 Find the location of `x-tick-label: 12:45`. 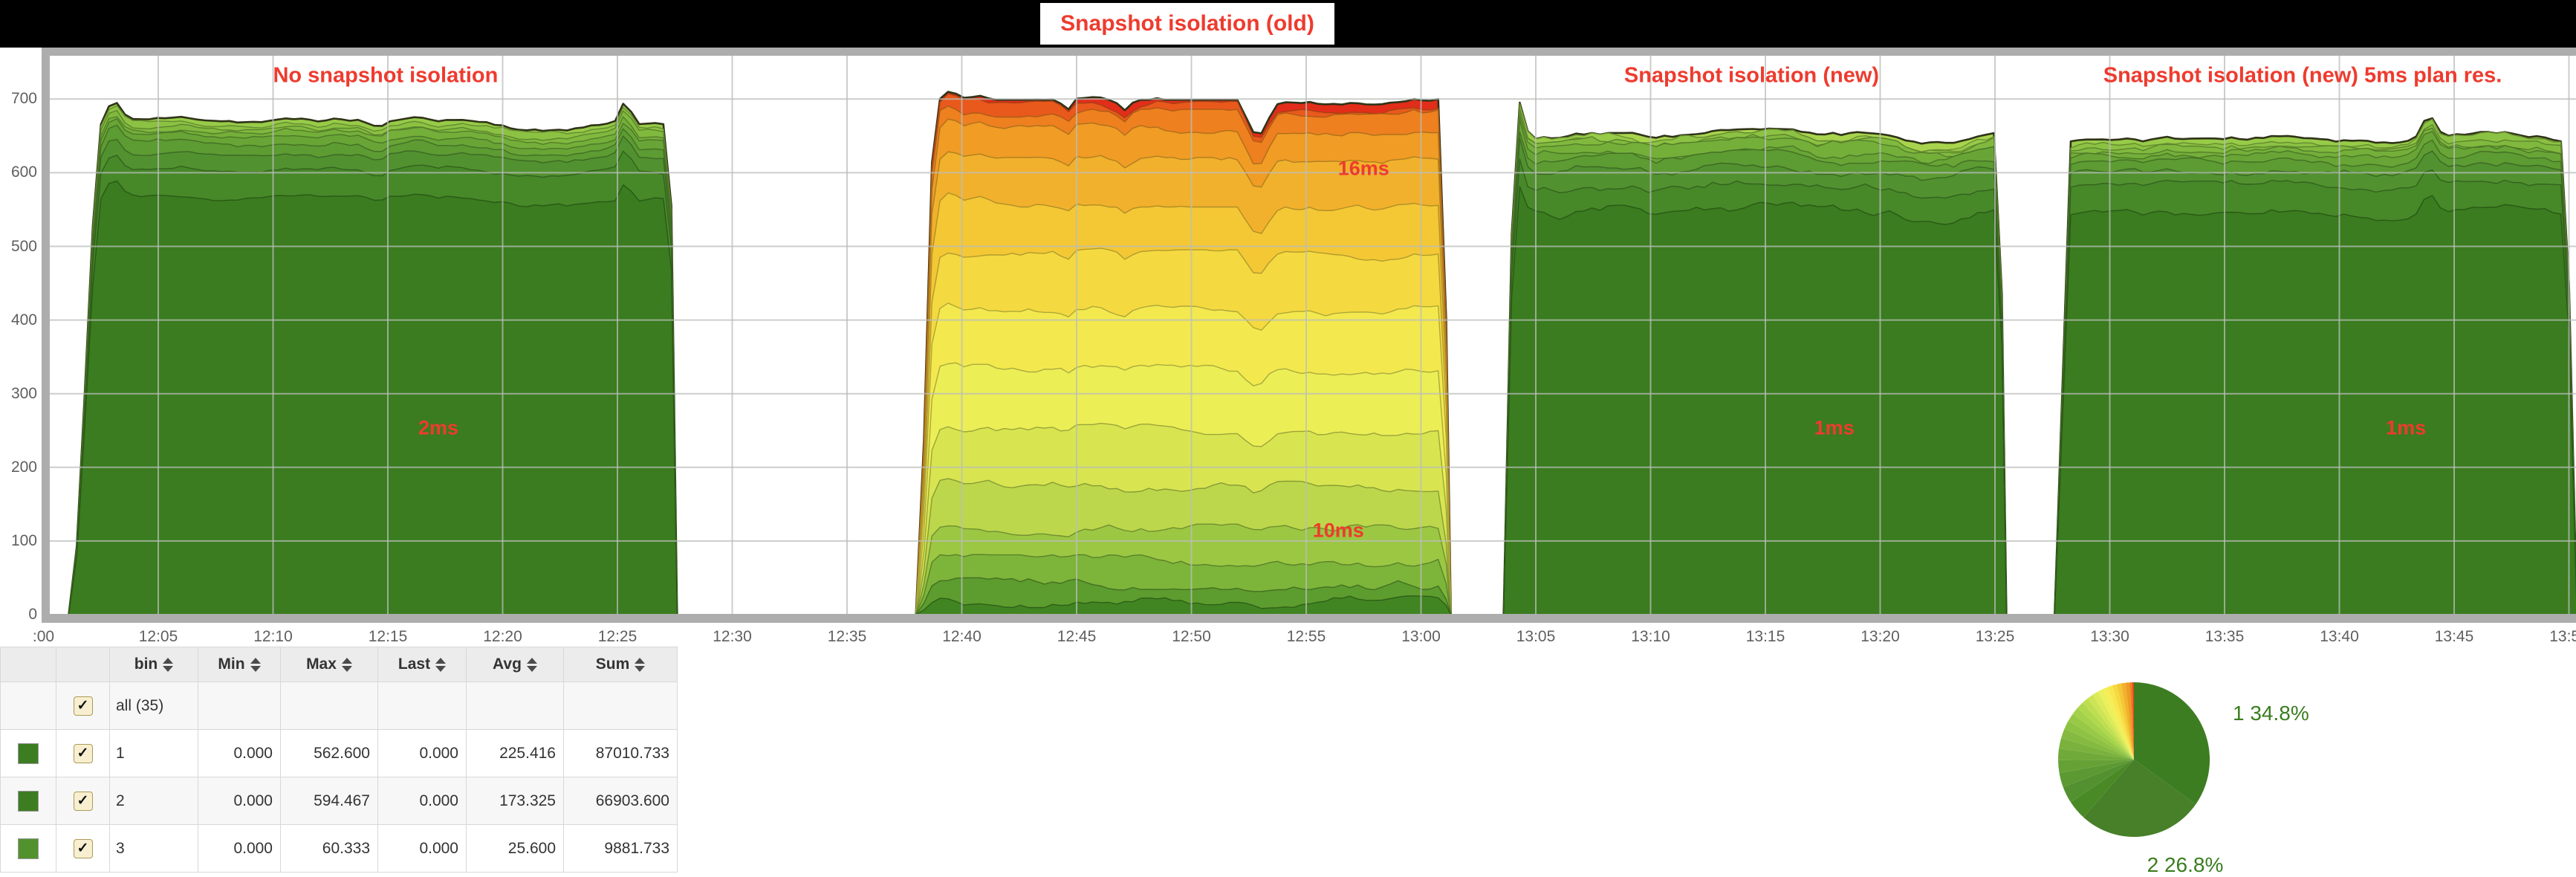

x-tick-label: 12:45 is located at coordinates (1077, 636).